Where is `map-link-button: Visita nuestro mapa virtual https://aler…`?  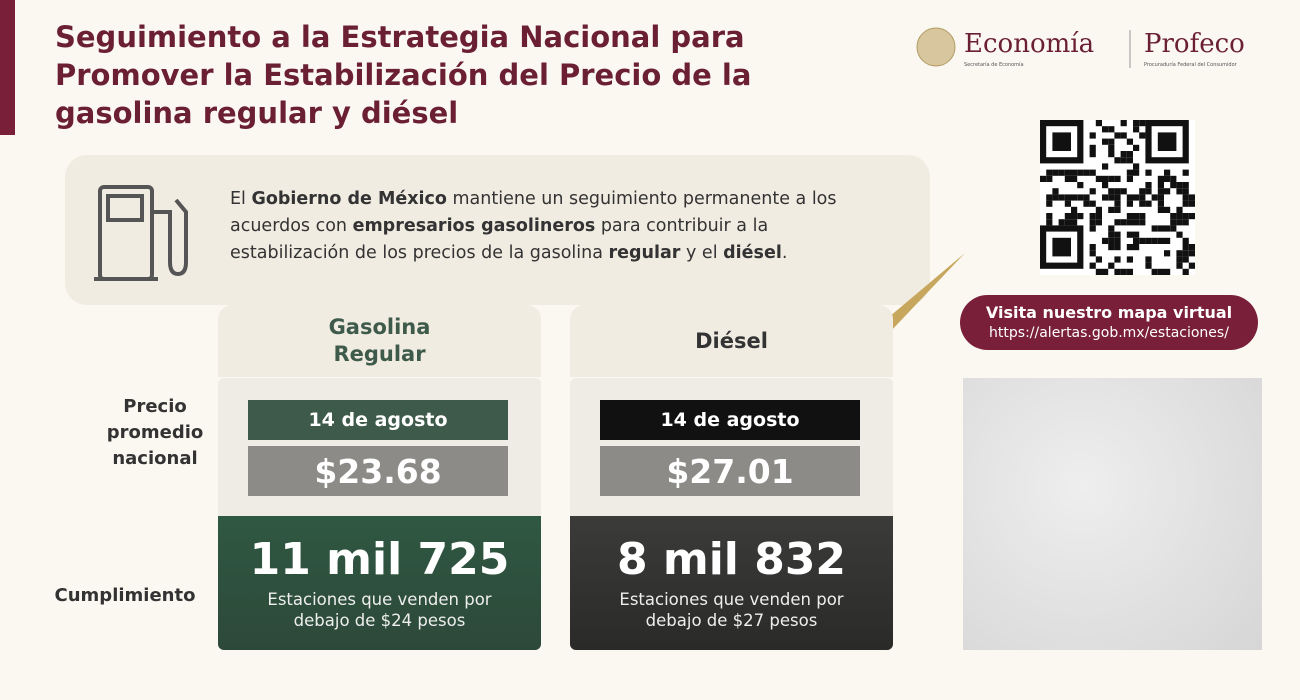
map-link-button: Visita nuestro mapa virtual https://aler… is located at coordinates (1109, 322).